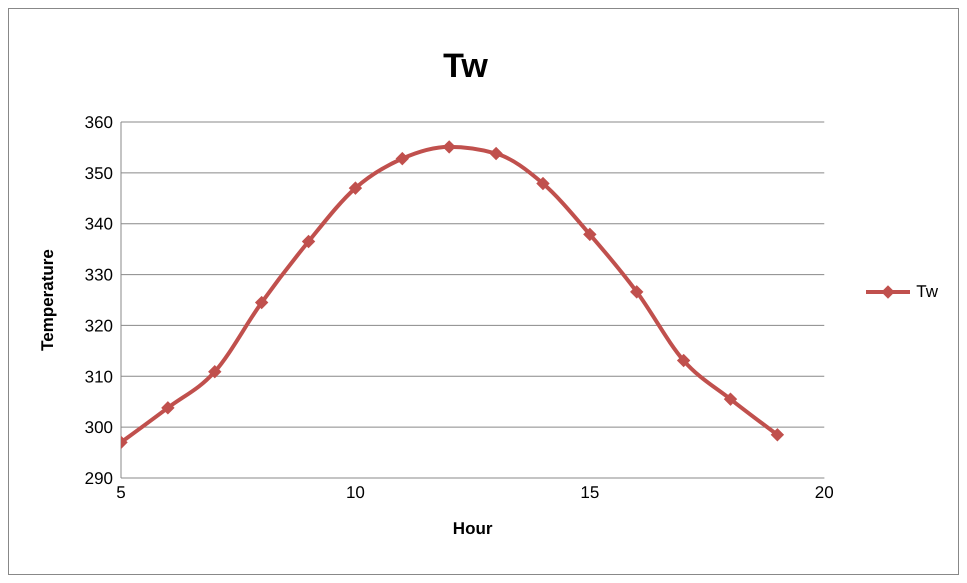 This screenshot has height=583, width=967. What do you see at coordinates (824, 492) in the screenshot?
I see `x-tick-label: 20` at bounding box center [824, 492].